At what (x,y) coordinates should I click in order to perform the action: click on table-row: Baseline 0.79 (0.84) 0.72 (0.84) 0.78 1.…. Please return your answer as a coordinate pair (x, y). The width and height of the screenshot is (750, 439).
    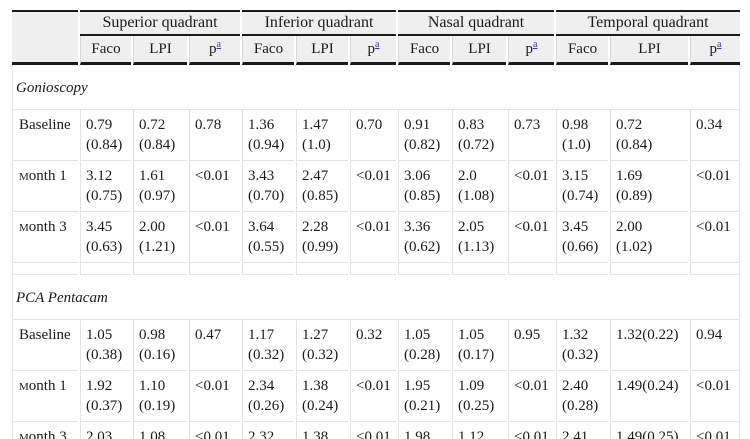
    Looking at the image, I should click on (376, 135).